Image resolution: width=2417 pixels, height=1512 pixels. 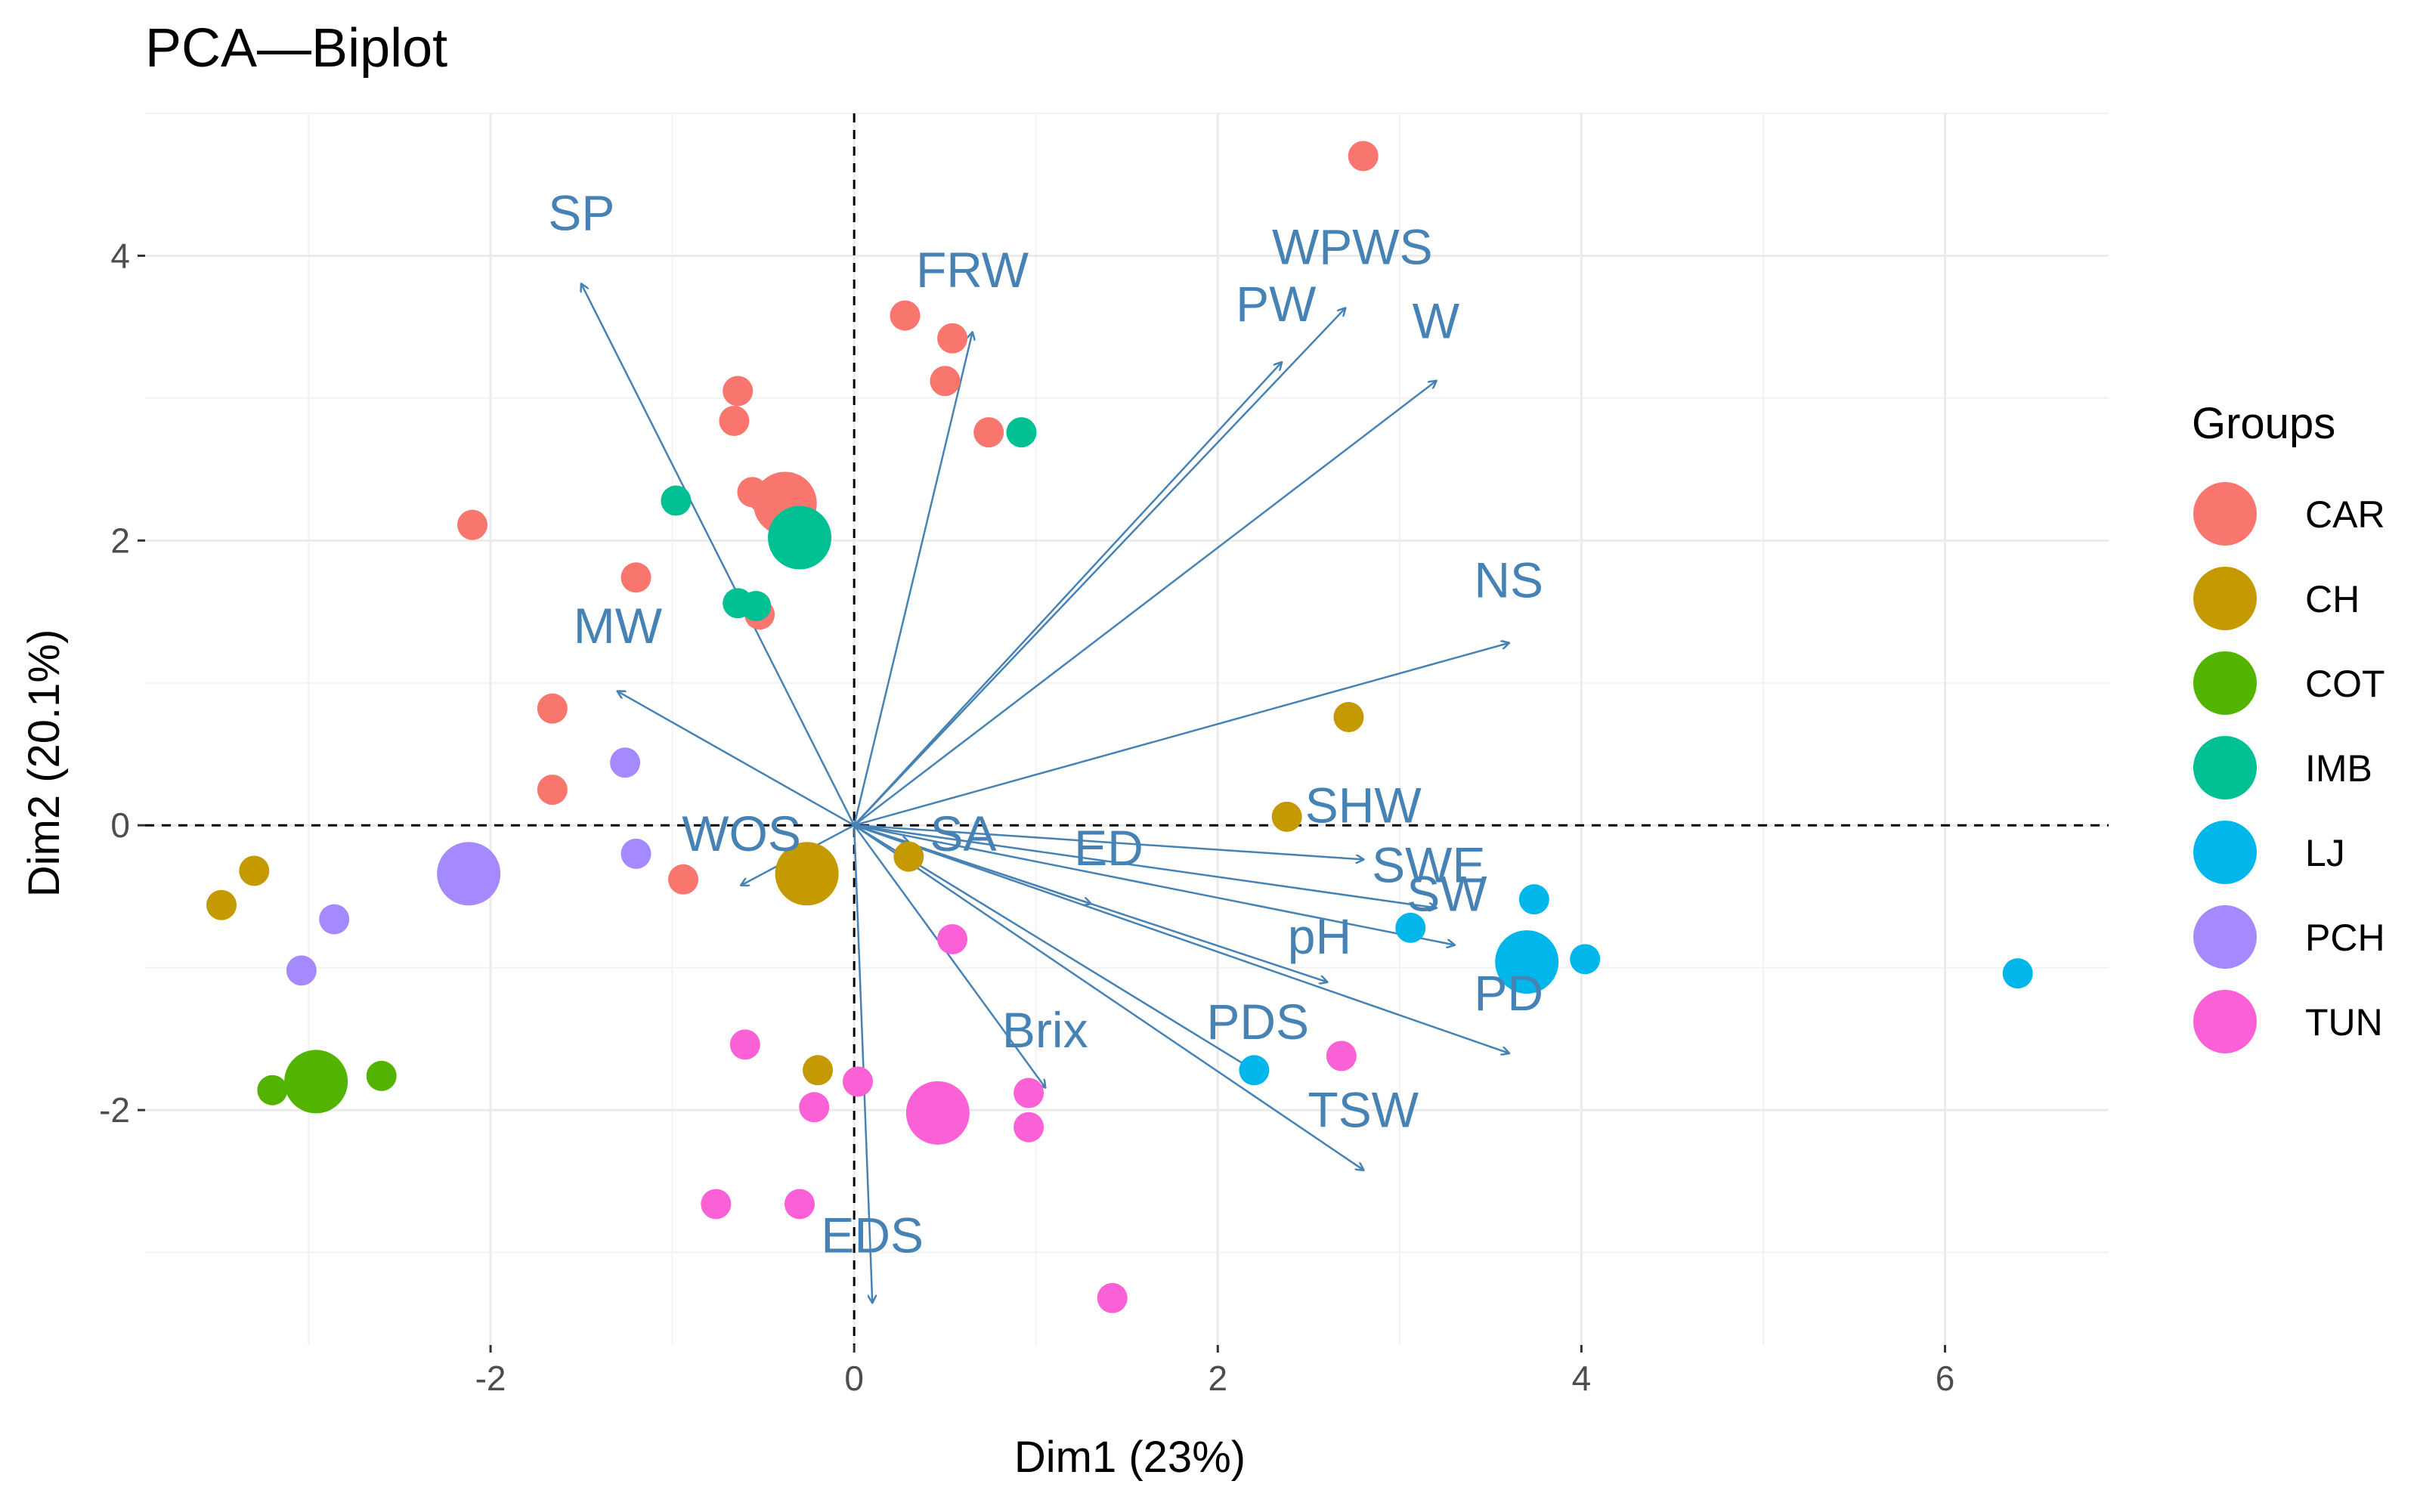 What do you see at coordinates (807, 874) in the screenshot?
I see `centroid-ch` at bounding box center [807, 874].